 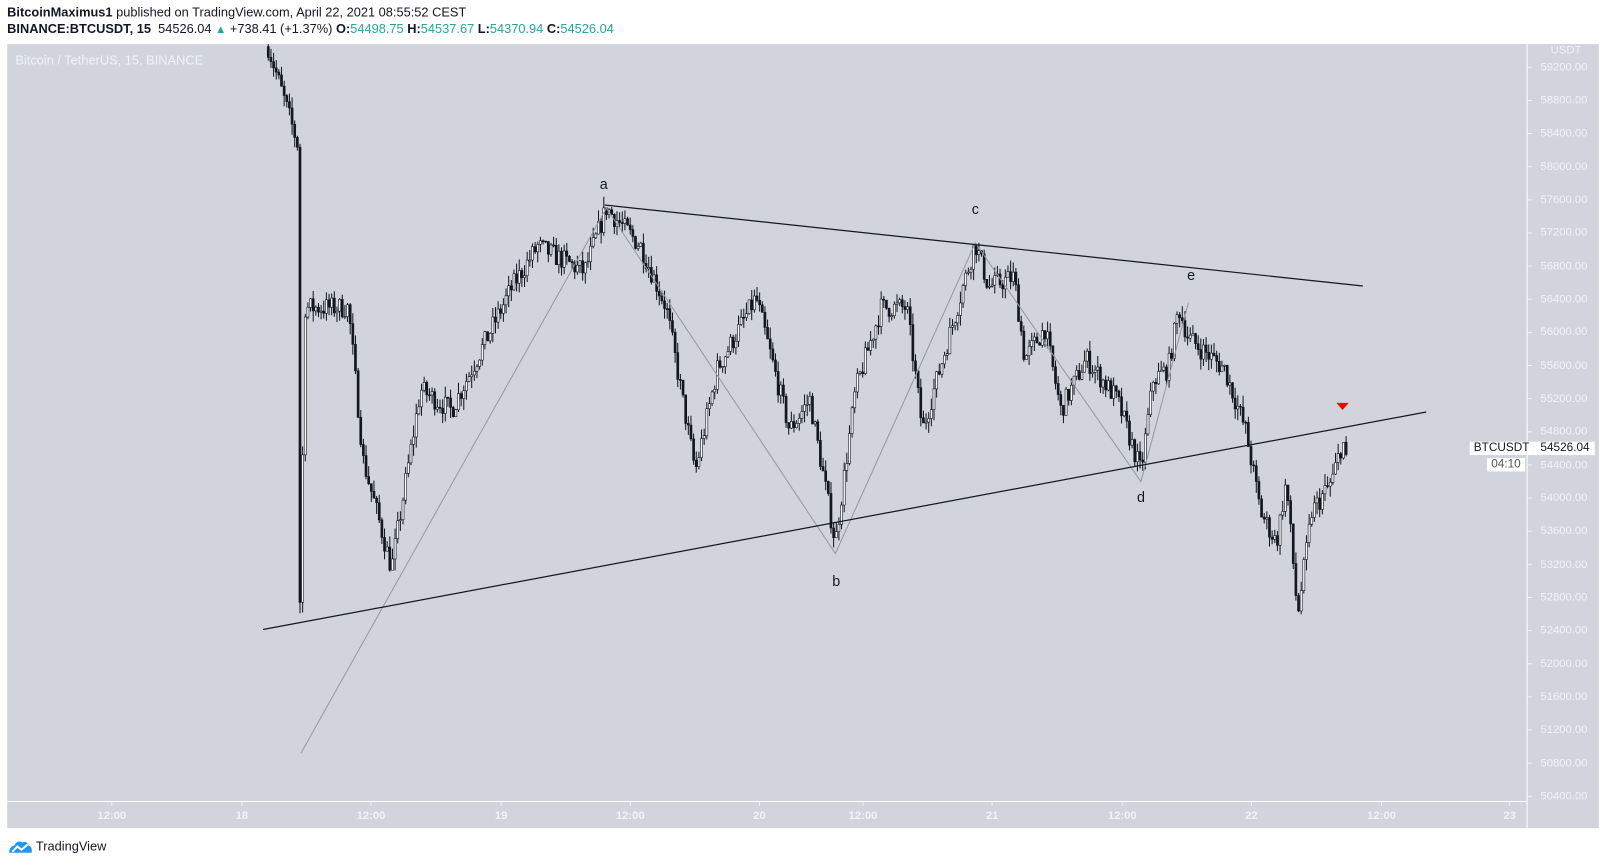 What do you see at coordinates (57, 846) in the screenshot?
I see `tradingview-logo: TradingView` at bounding box center [57, 846].